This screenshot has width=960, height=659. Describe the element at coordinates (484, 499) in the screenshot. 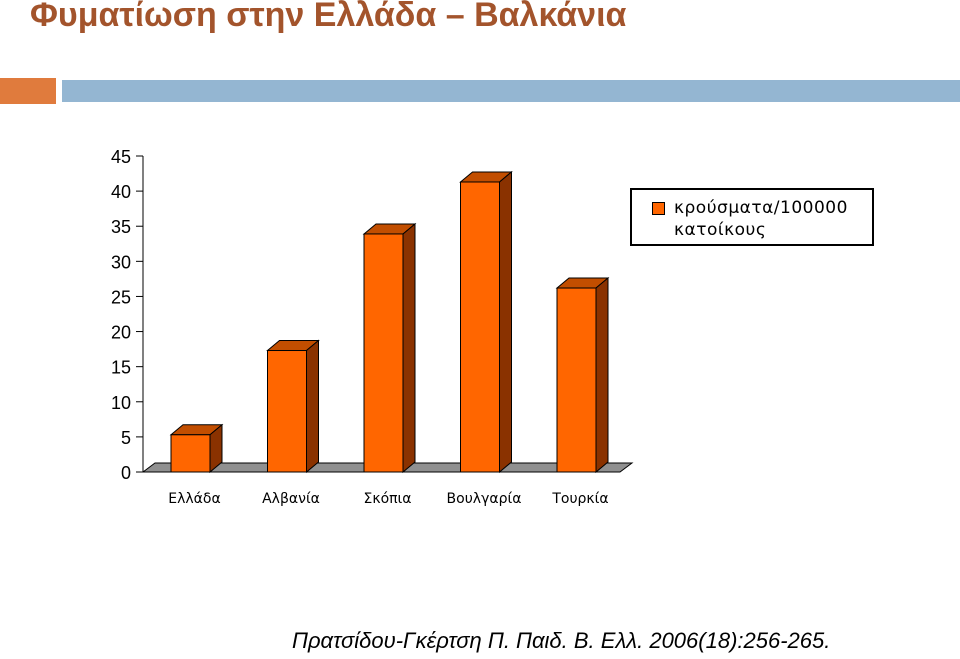

I see `x-category-label: Βουλγαρία` at that location.